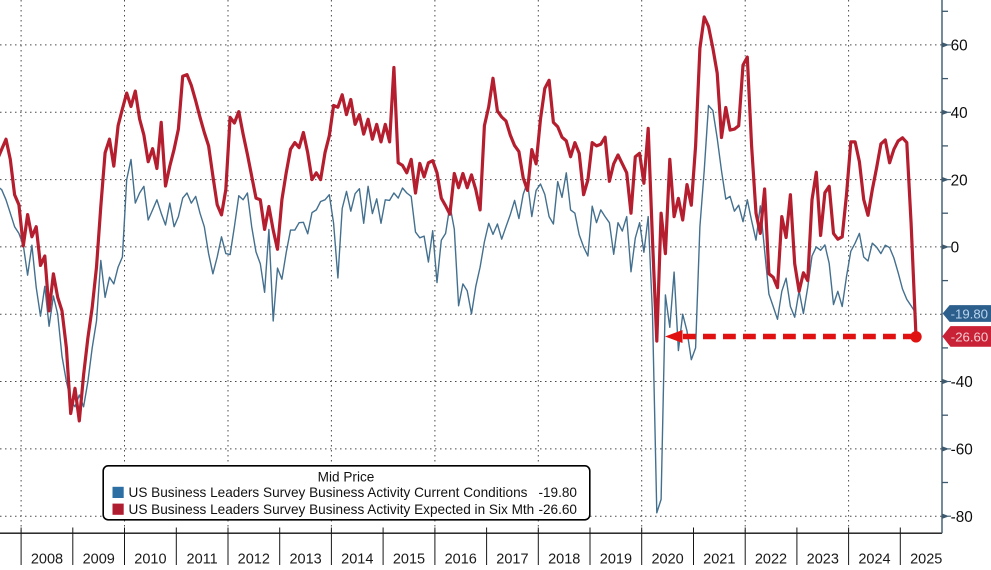 Image resolution: width=991 pixels, height=570 pixels. What do you see at coordinates (254, 559) in the screenshot?
I see `svg-text: 2012` at bounding box center [254, 559].